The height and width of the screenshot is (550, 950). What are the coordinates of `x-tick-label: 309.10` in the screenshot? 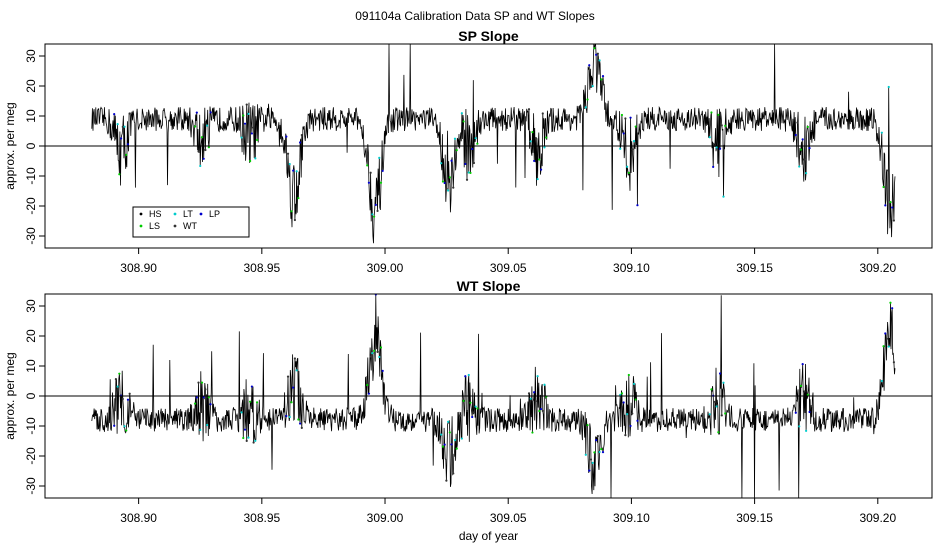 It's located at (631, 268).